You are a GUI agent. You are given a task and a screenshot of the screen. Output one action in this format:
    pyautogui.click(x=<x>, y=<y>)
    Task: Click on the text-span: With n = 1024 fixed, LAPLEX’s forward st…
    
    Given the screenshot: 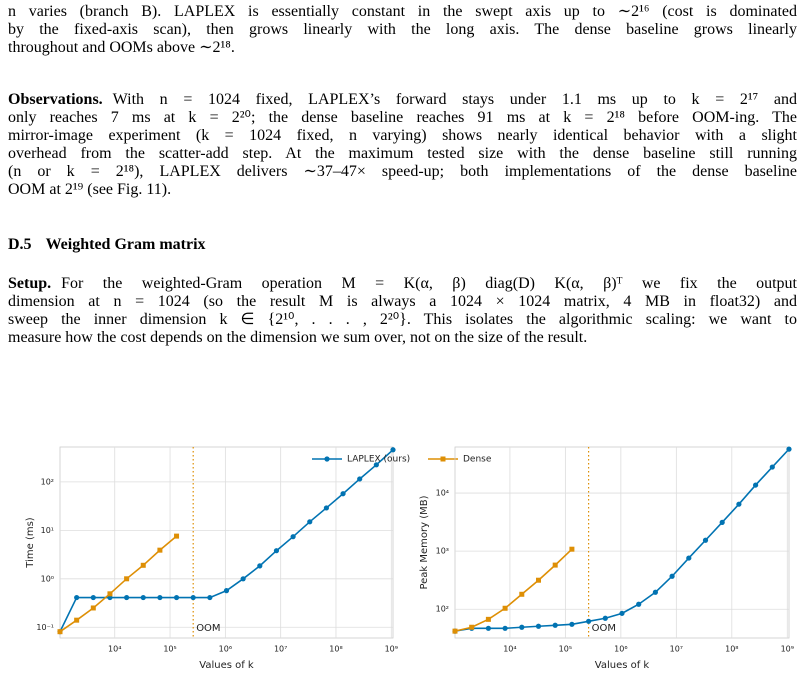 What is the action you would take?
    pyautogui.click(x=454, y=99)
    